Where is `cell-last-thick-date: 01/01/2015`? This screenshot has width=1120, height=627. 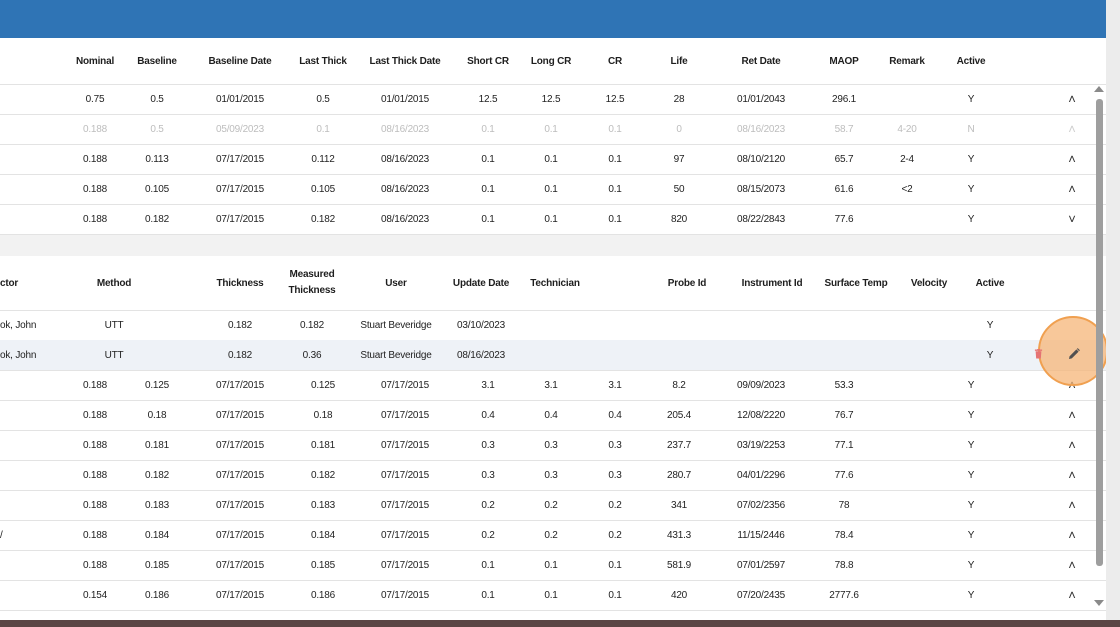
cell-last-thick-date: 01/01/2015 is located at coordinates (405, 99).